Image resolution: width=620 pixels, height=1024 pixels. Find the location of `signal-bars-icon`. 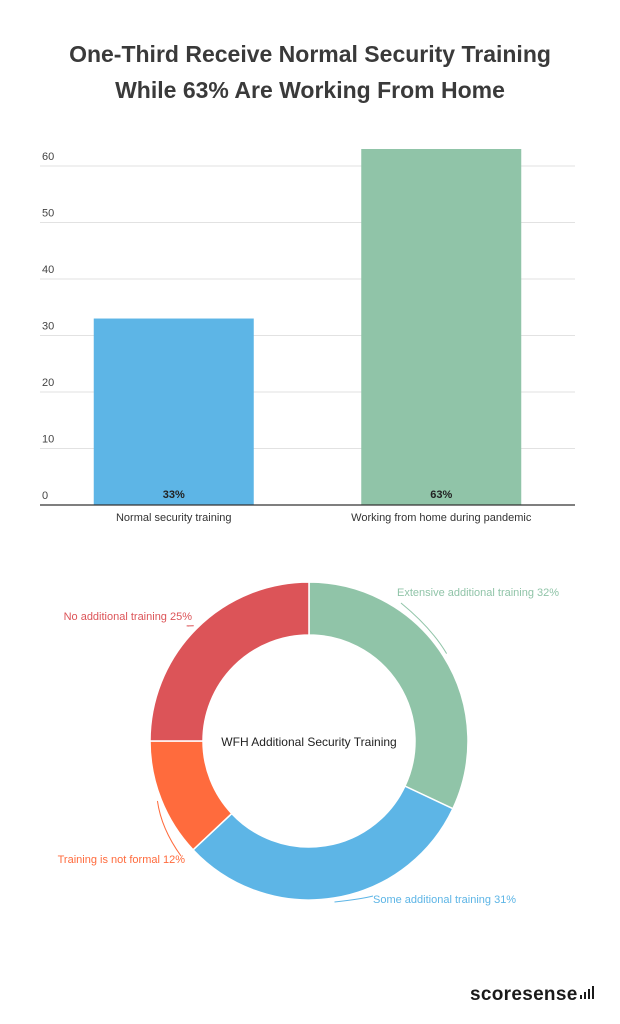

signal-bars-icon is located at coordinates (587, 993).